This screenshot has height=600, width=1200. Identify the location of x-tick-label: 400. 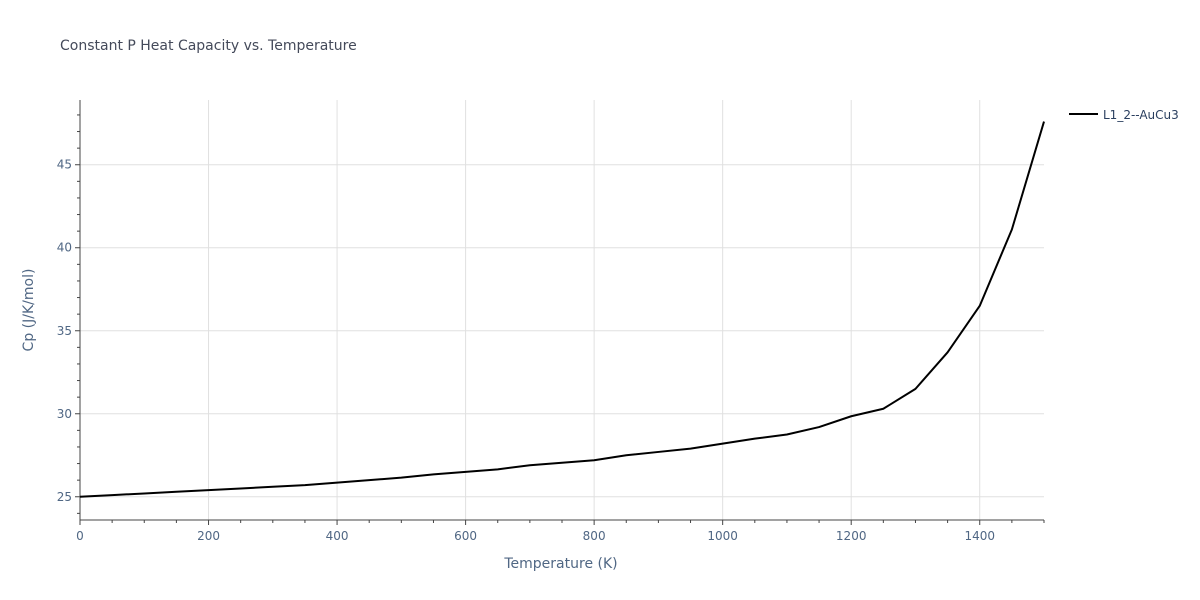
(337, 536).